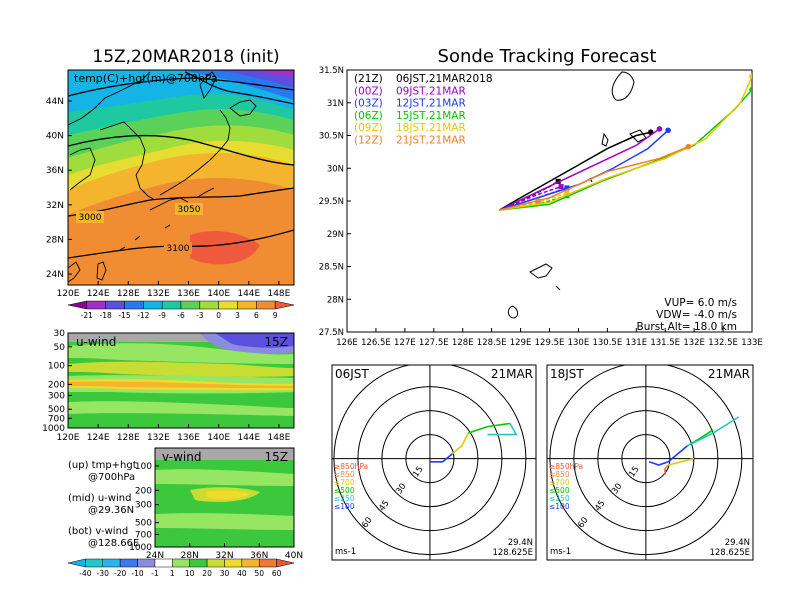 This screenshot has width=792, height=616. Describe the element at coordinates (189, 210) in the screenshot. I see `contour-label-3050: 3050` at that location.